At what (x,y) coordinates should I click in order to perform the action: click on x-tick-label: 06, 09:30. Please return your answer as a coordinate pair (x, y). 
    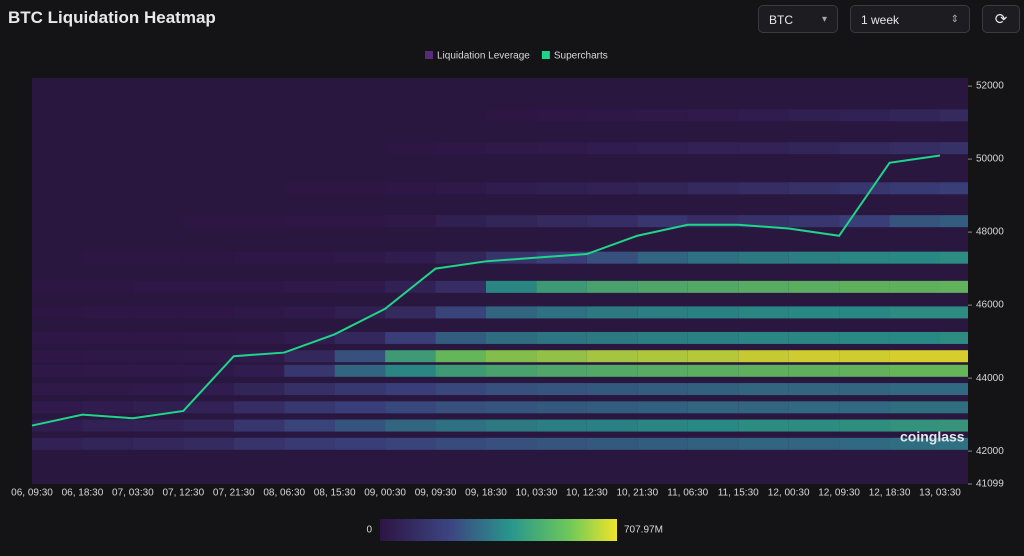
    Looking at the image, I should click on (32, 493).